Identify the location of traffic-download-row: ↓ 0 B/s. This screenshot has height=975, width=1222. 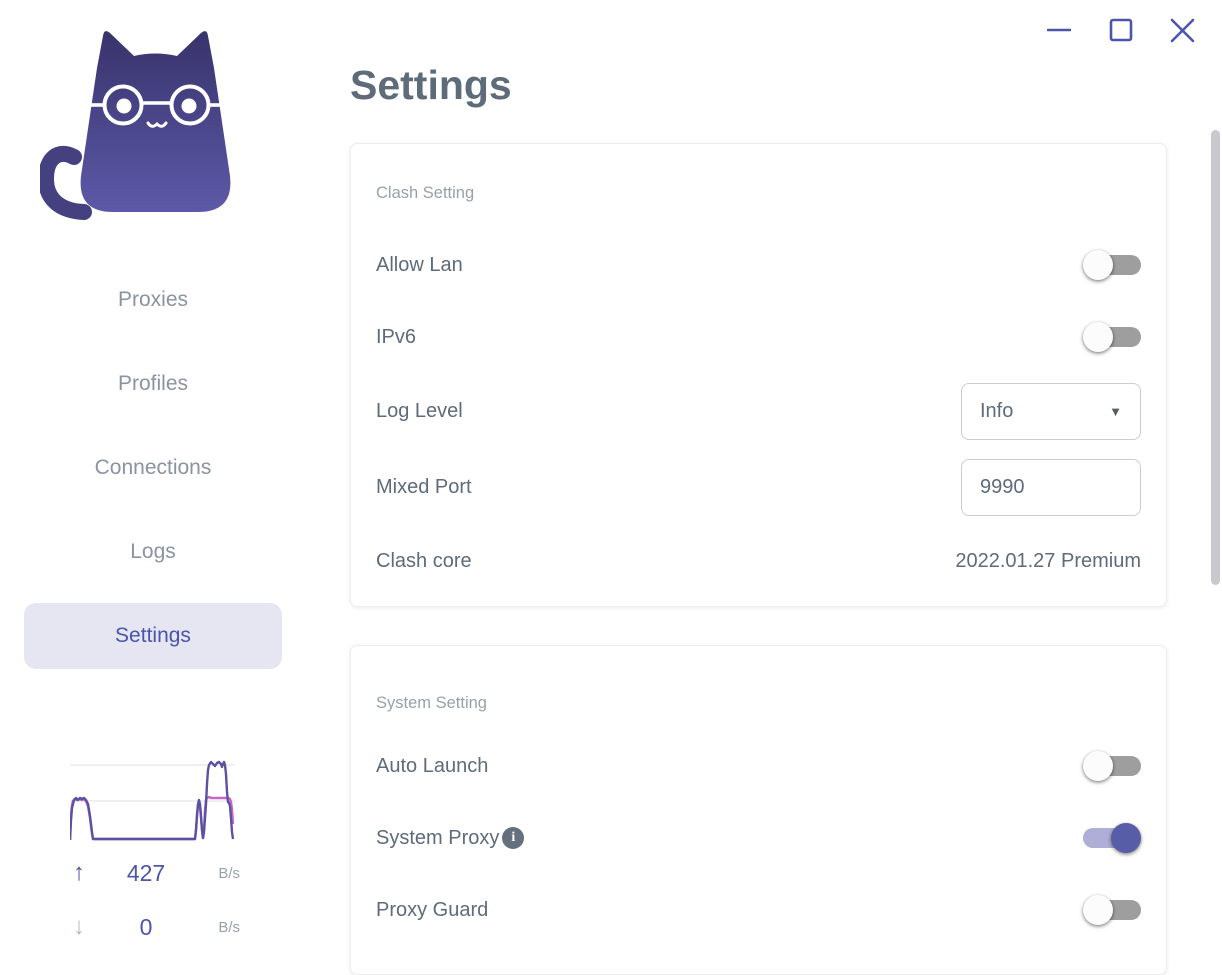
(151, 927).